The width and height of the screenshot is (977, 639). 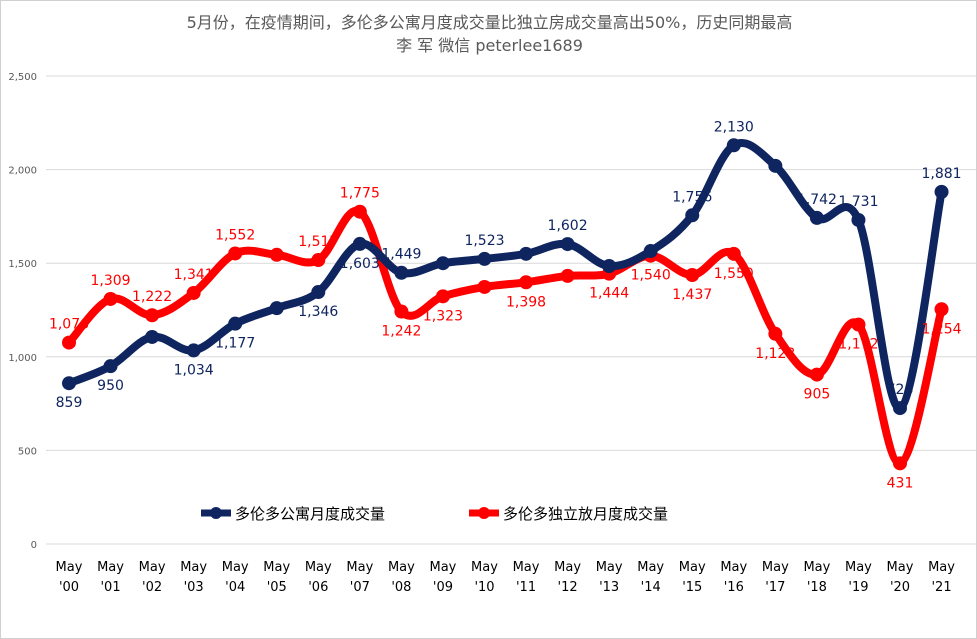 I want to click on data-label: 1,398, so click(x=526, y=302).